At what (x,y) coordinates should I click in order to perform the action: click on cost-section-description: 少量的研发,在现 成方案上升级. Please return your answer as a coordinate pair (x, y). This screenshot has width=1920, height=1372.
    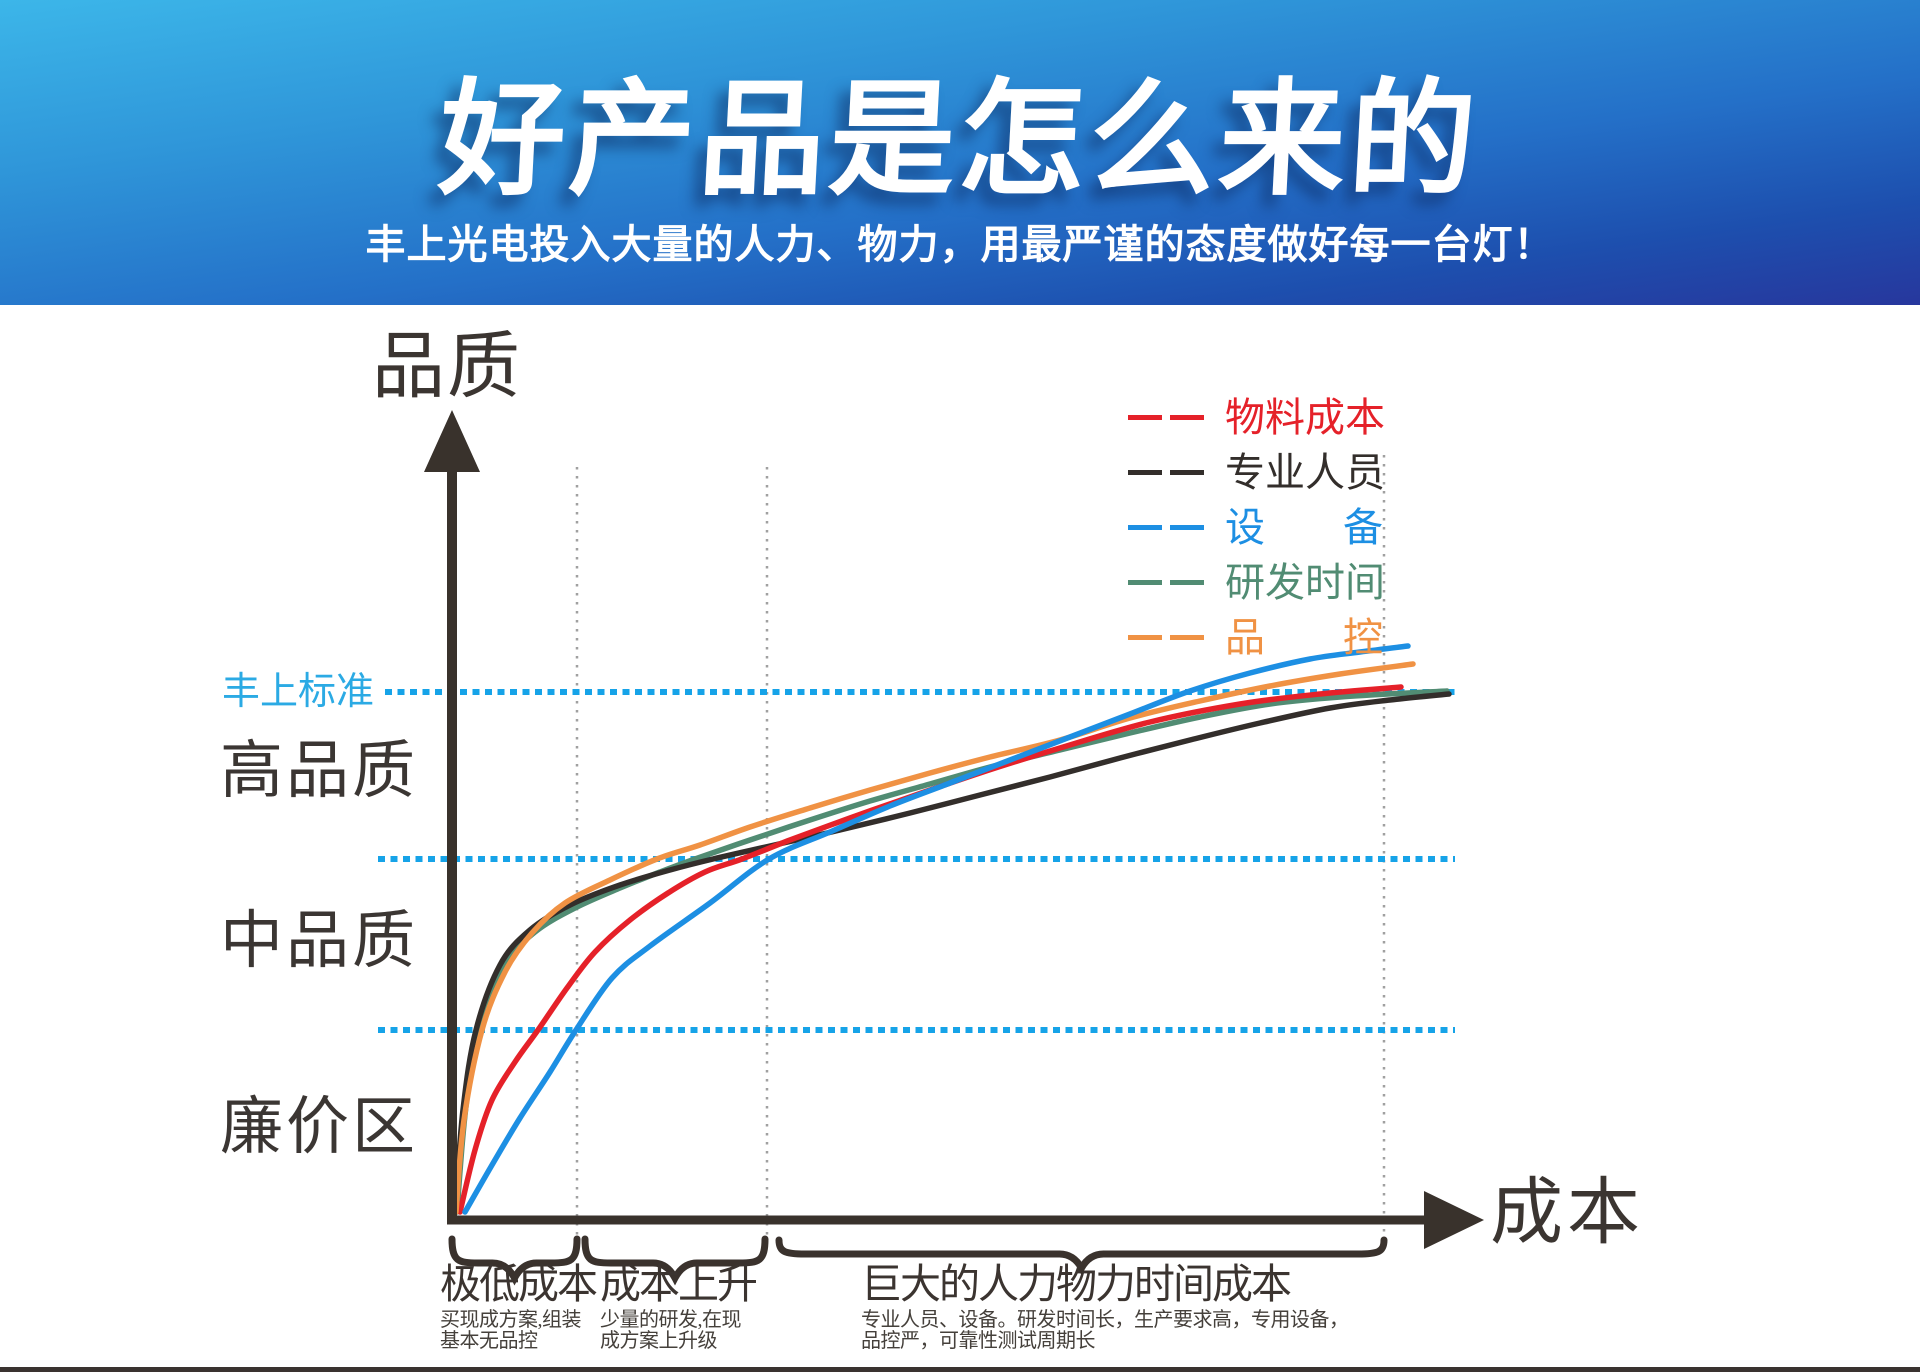
    Looking at the image, I should click on (678, 1330).